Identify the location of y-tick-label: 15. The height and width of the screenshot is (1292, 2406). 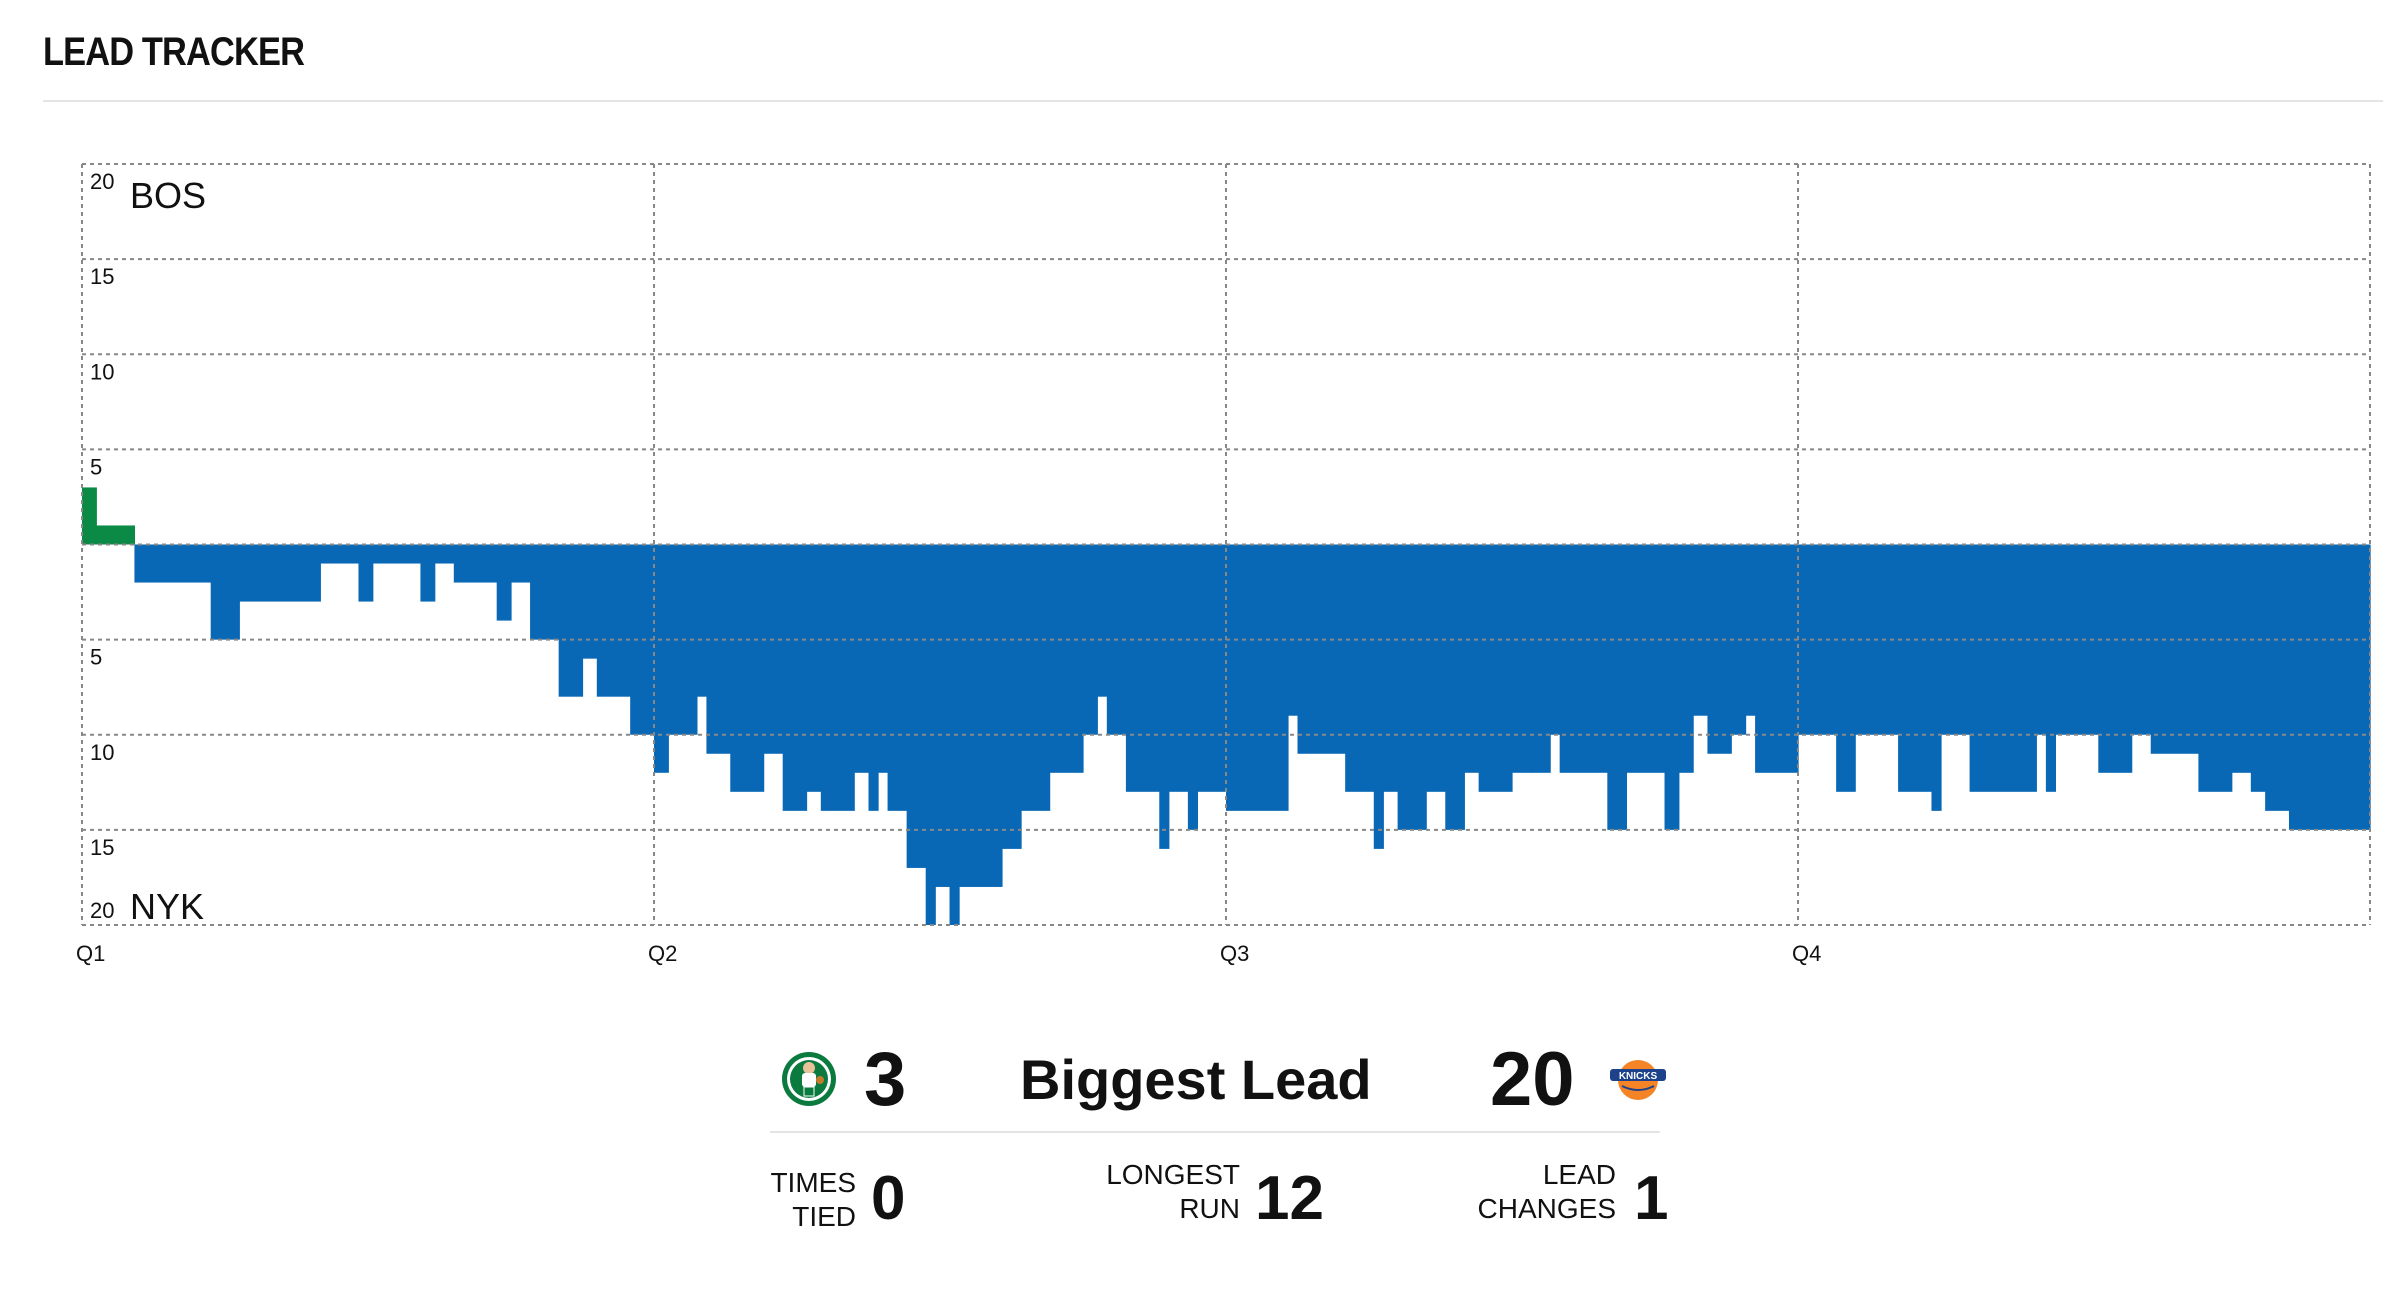
(102, 276).